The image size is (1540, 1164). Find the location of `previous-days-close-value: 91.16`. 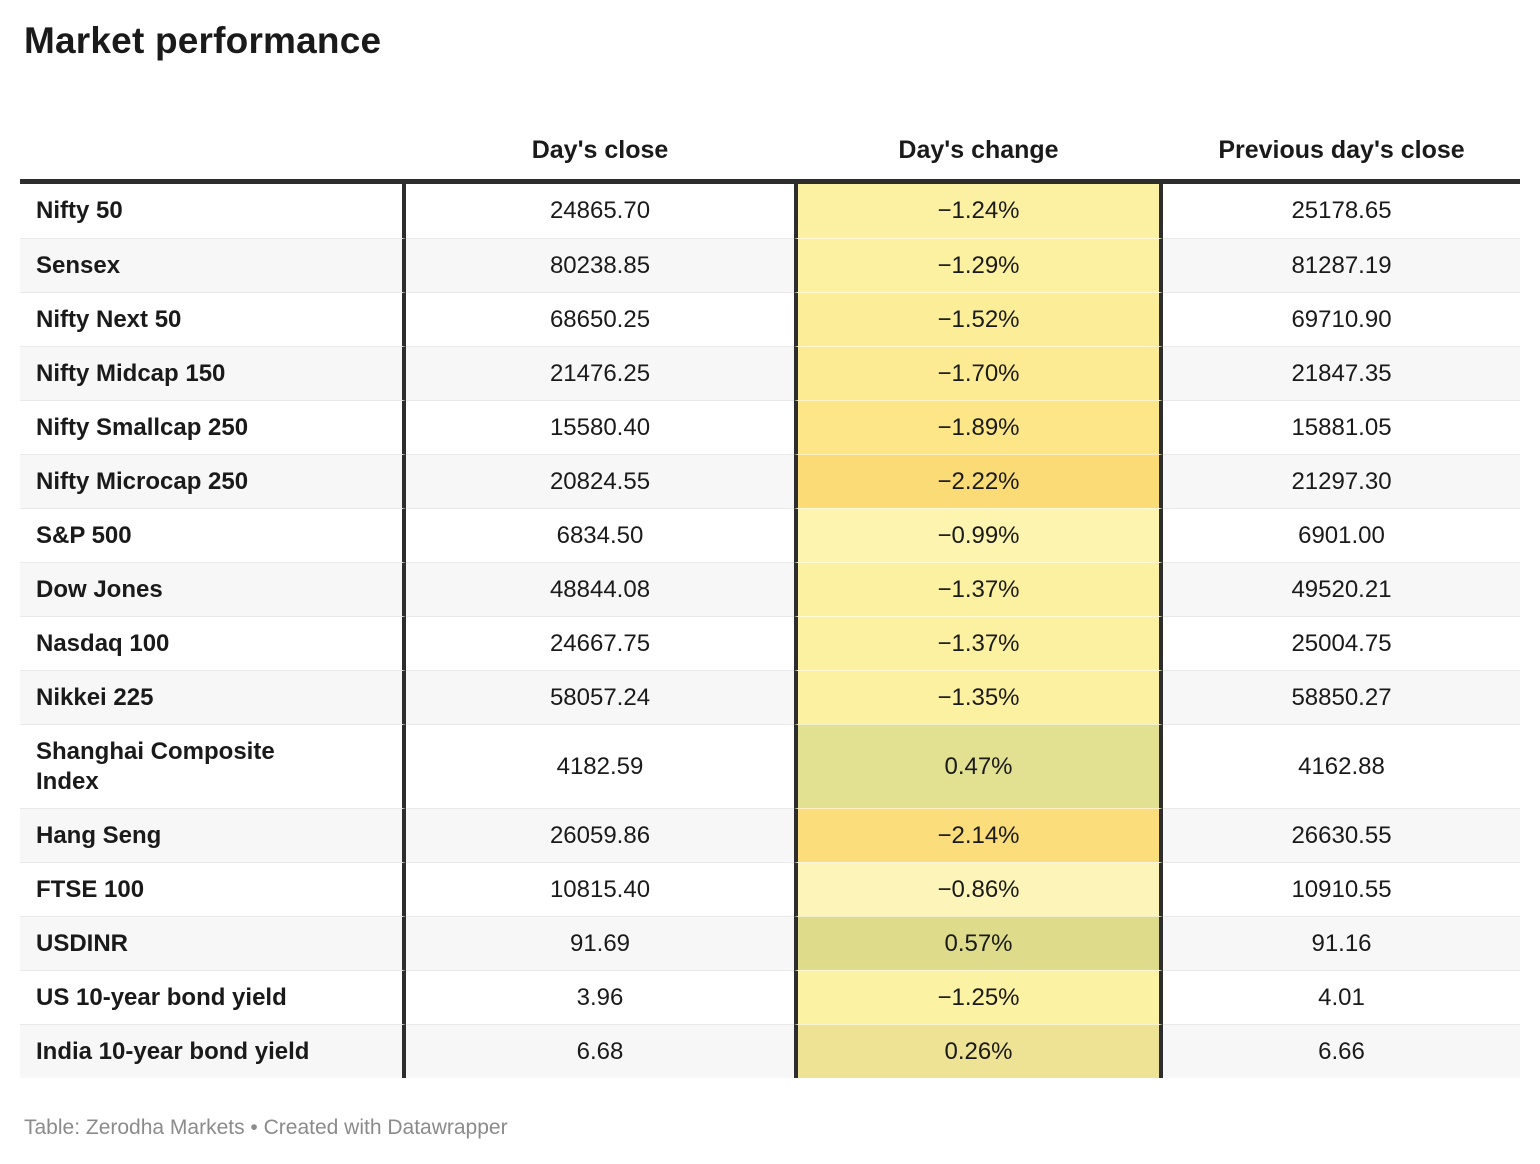

previous-days-close-value: 91.16 is located at coordinates (1341, 943).